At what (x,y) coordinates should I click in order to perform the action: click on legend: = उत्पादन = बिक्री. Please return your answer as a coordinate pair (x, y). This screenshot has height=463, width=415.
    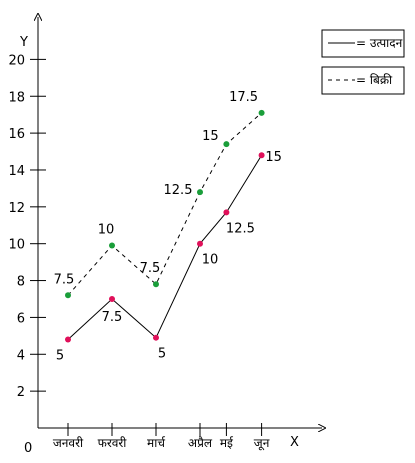
    Looking at the image, I should click on (363, 62).